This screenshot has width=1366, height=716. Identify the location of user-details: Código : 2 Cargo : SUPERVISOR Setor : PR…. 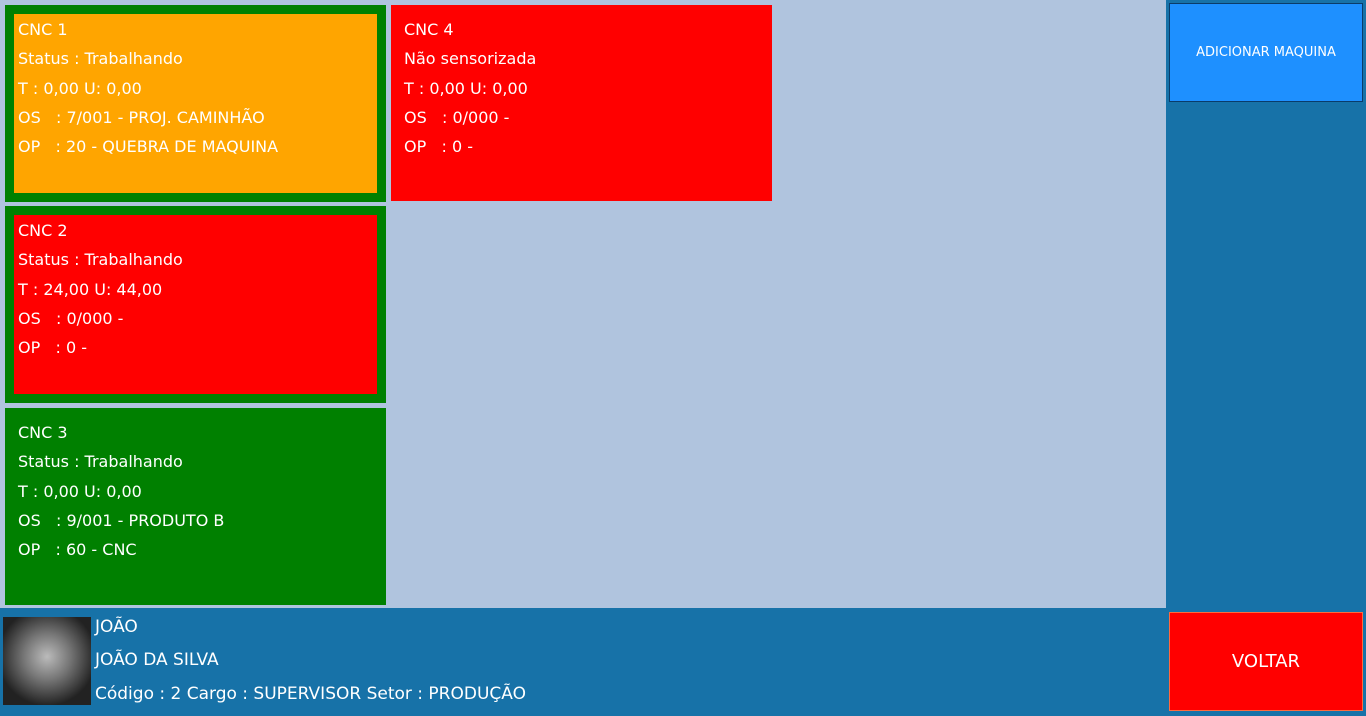
(310, 694).